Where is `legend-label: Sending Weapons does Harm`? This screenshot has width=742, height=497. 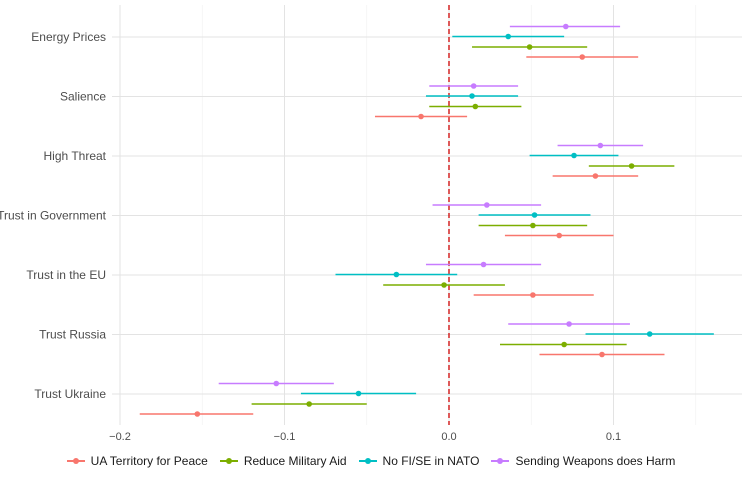 legend-label: Sending Weapons does Harm is located at coordinates (595, 461).